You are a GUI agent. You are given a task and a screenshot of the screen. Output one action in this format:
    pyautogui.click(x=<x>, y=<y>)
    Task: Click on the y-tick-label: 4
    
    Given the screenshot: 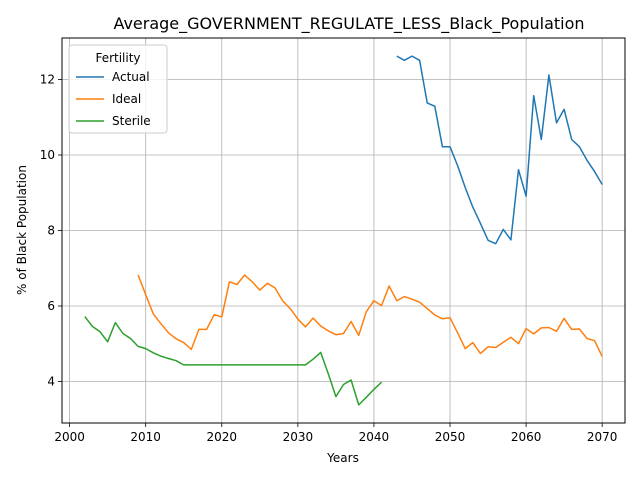 What is the action you would take?
    pyautogui.click(x=51, y=381)
    